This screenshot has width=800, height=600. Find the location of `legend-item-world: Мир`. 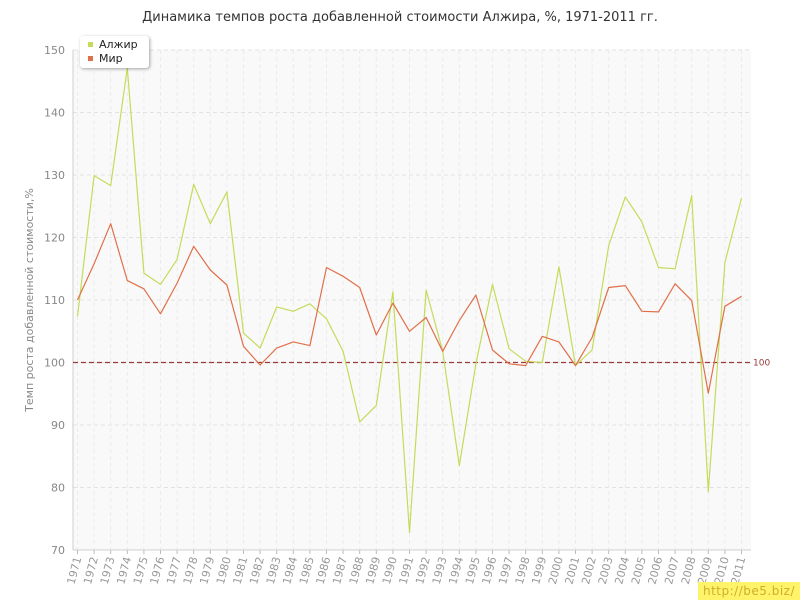

legend-item-world: Мир is located at coordinates (105, 59).